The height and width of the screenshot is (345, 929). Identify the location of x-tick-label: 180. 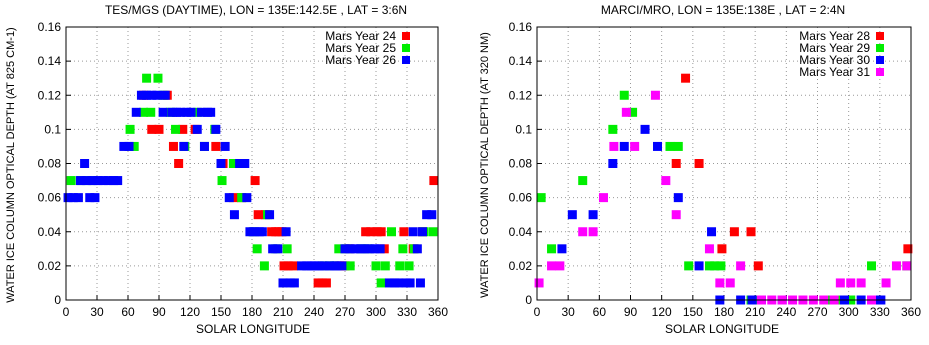
(252, 312).